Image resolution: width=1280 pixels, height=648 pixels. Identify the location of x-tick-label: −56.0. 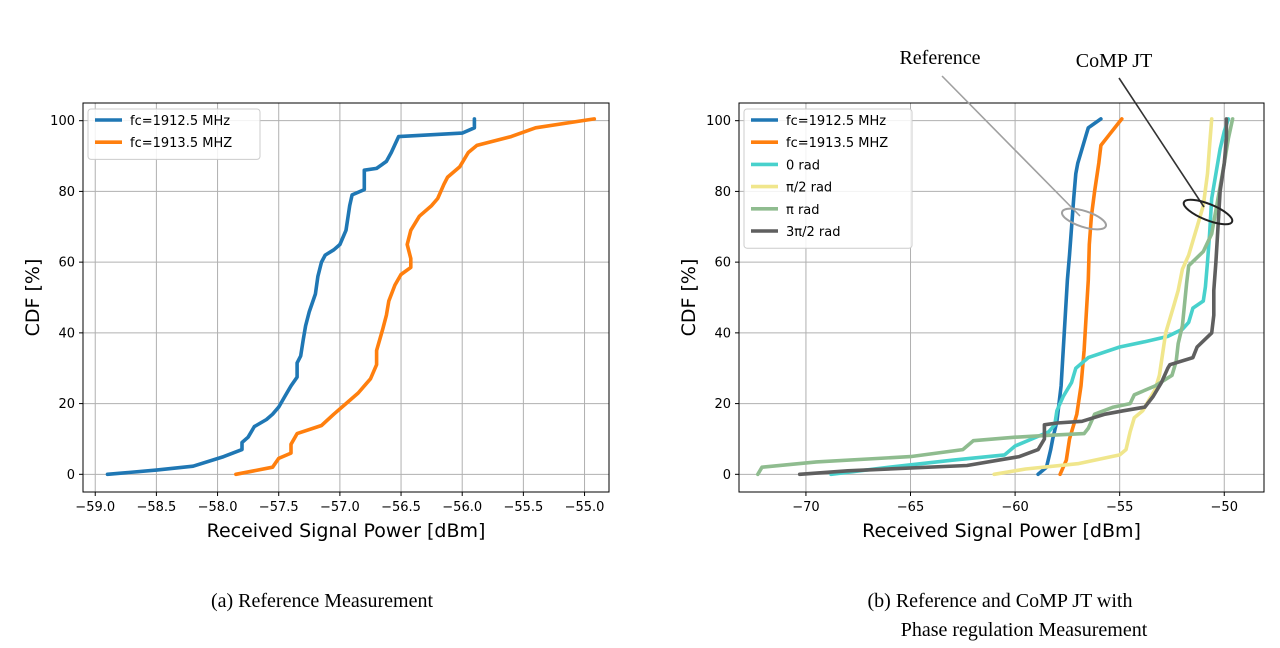
(462, 507).